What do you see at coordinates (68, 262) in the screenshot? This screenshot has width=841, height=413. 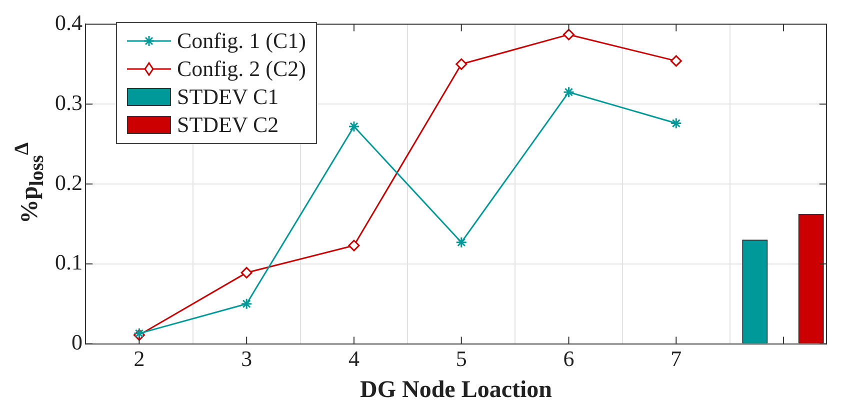 I see `y-tick-label: 0.1` at bounding box center [68, 262].